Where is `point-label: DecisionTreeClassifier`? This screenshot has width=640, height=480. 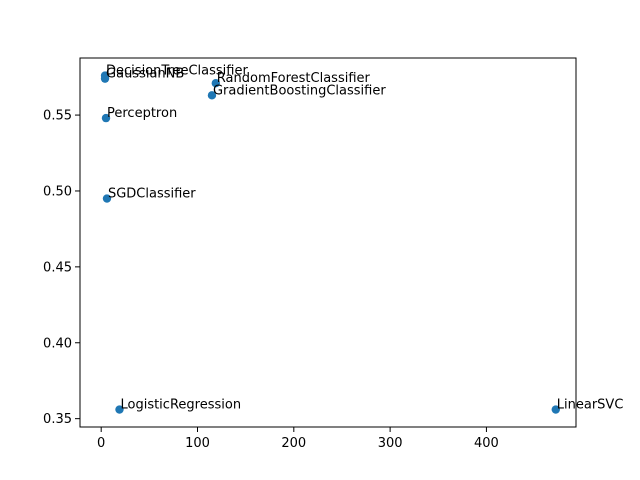
point-label: DecisionTreeClassifier is located at coordinates (177, 71).